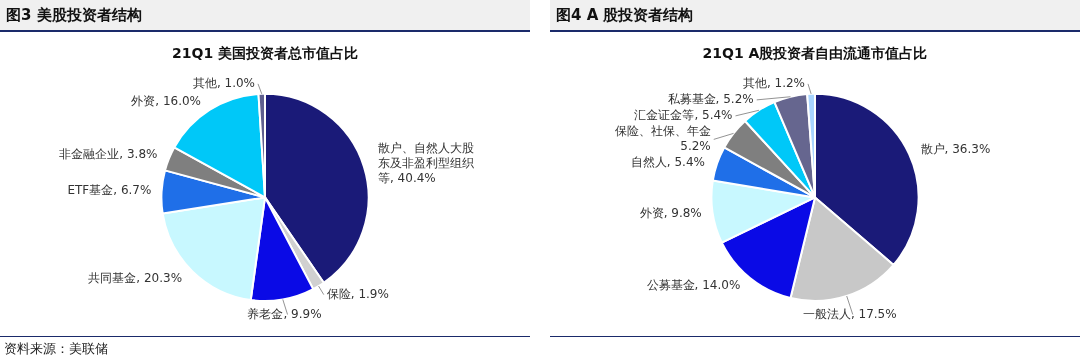 The width and height of the screenshot is (1080, 363). What do you see at coordinates (265, 16) in the screenshot?
I see `chart-title: 图3 美股投资者结构` at bounding box center [265, 16].